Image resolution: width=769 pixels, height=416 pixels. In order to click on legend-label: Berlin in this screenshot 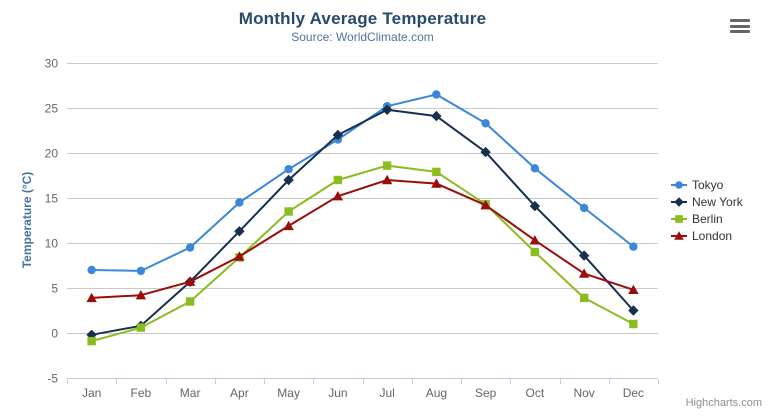, I will do `click(707, 218)`.